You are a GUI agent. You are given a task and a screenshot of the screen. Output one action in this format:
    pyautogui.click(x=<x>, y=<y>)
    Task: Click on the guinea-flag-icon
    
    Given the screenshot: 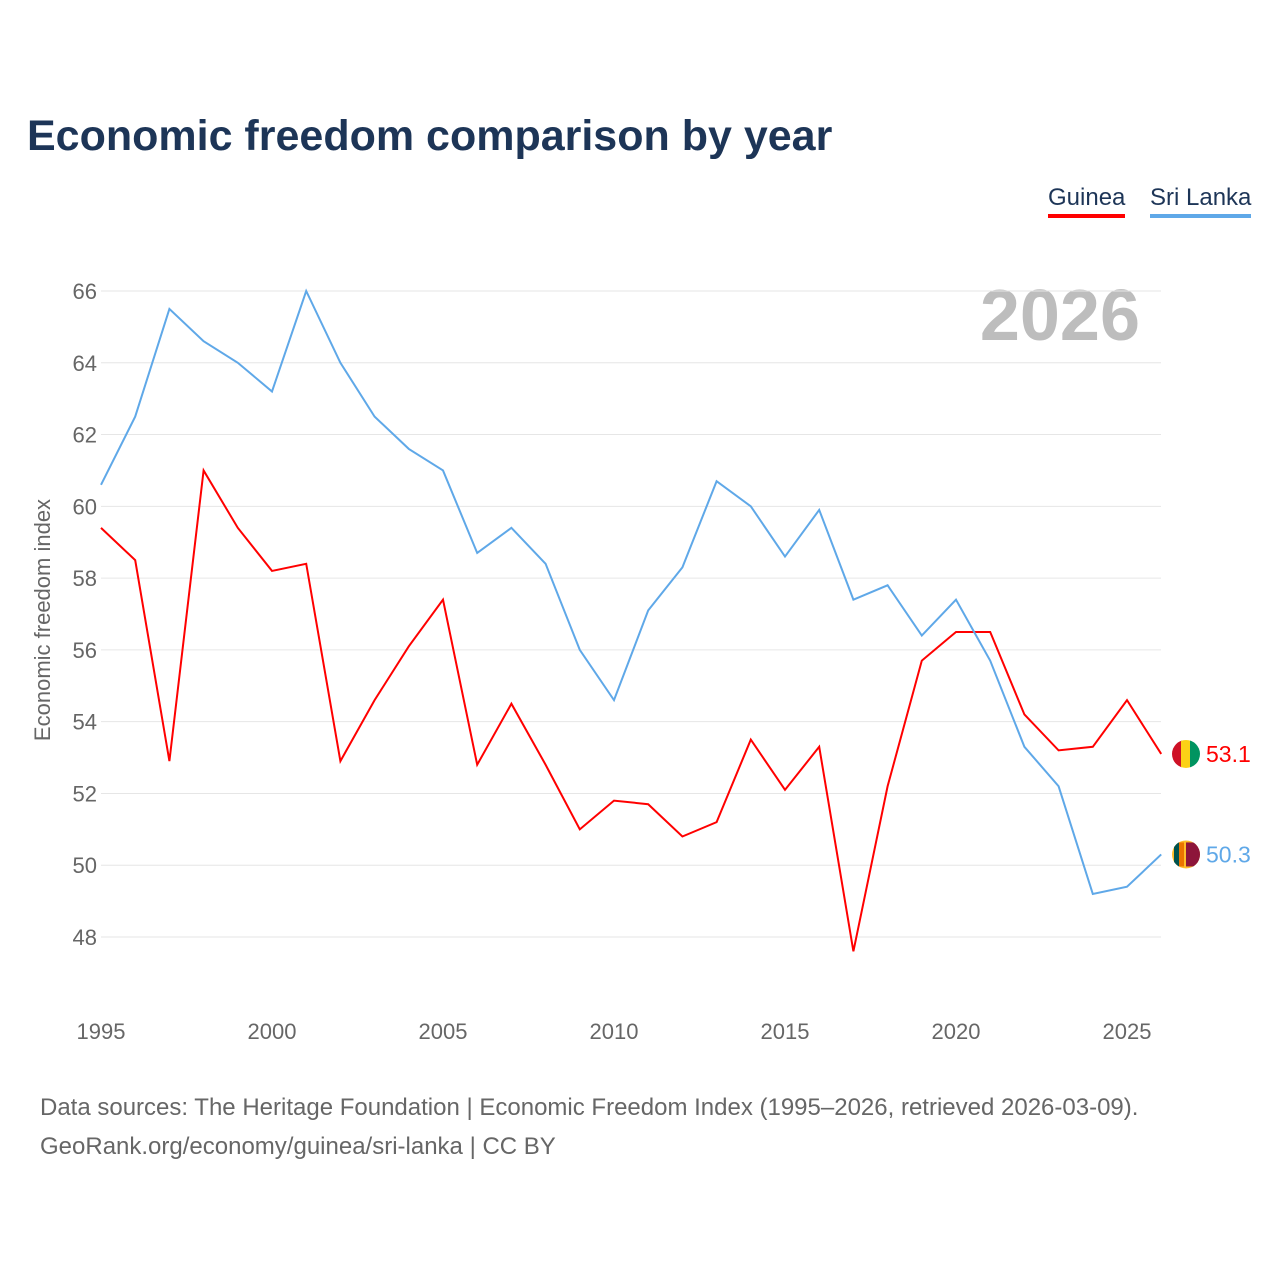 What is the action you would take?
    pyautogui.click(x=1186, y=753)
    